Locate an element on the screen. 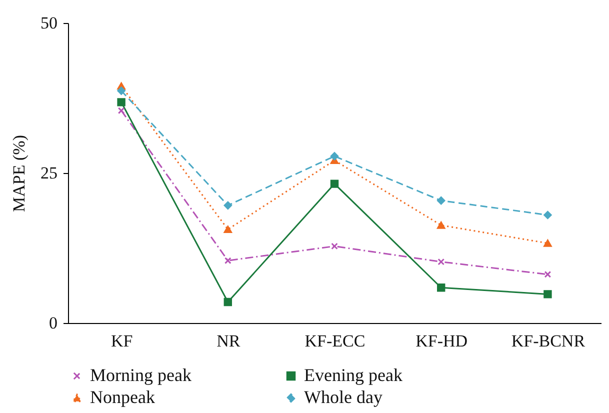 The width and height of the screenshot is (609, 413). x-tick-label: NR is located at coordinates (228, 341).